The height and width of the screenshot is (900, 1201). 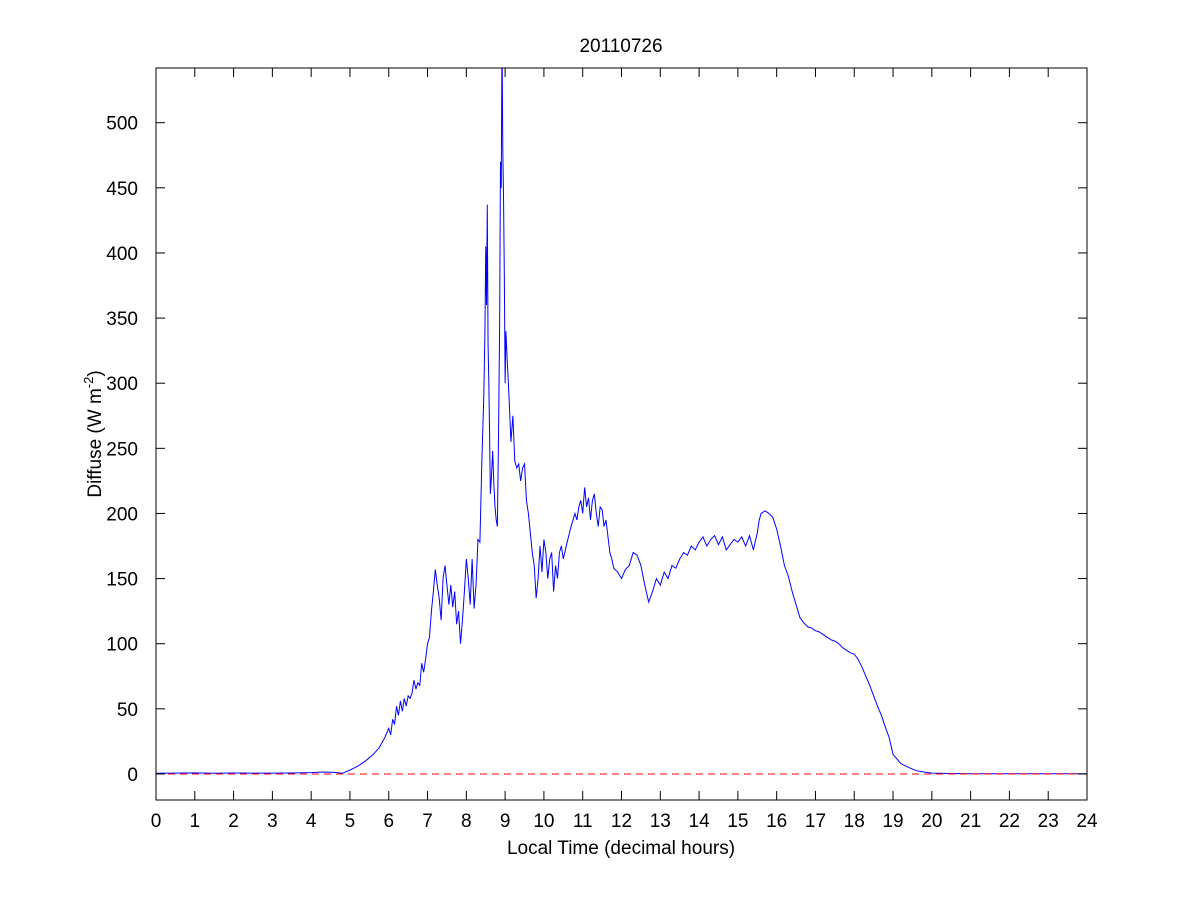 What do you see at coordinates (122, 384) in the screenshot?
I see `y-tick-label: 300` at bounding box center [122, 384].